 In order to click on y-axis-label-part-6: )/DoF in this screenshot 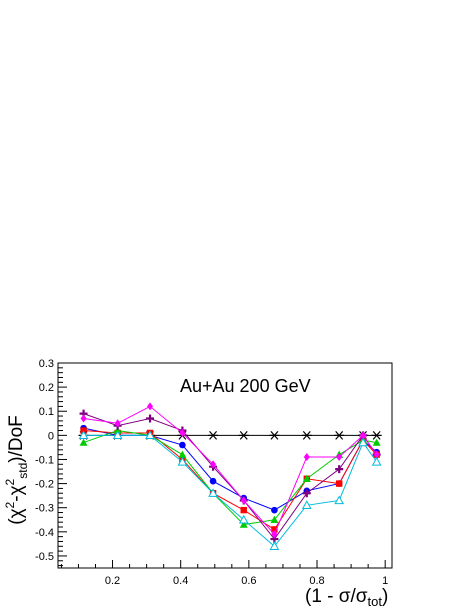, I will do `click(16, 439)`.